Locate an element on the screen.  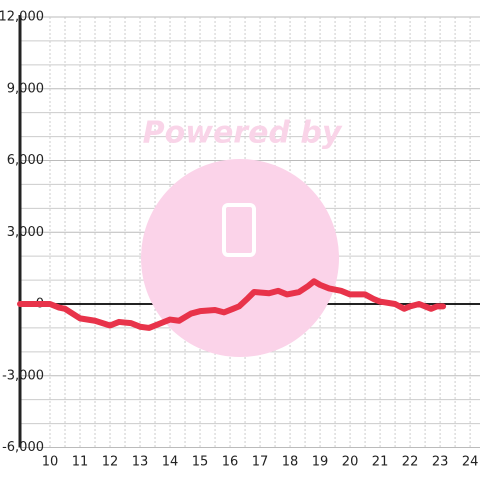
y-tick-label: -6,000 is located at coordinates (23, 447).